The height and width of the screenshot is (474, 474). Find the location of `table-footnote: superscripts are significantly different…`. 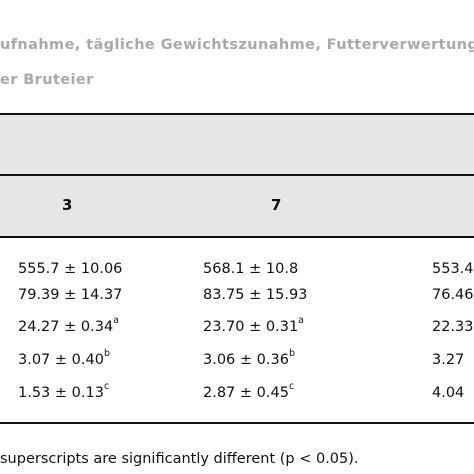

table-footnote: superscripts are significantly different… is located at coordinates (179, 459).